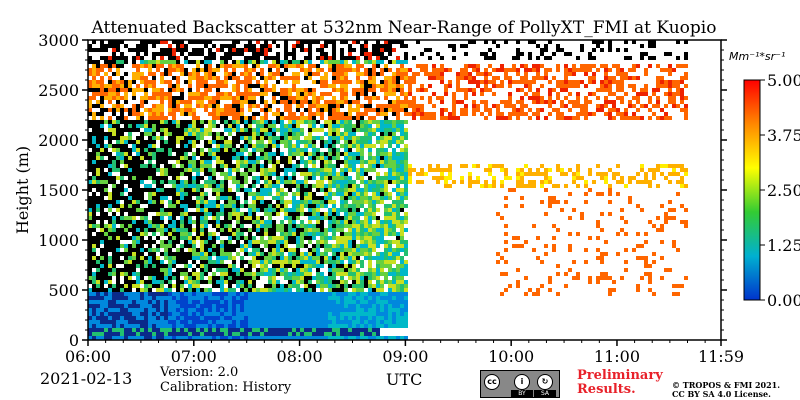  What do you see at coordinates (22, 190) in the screenshot?
I see `y-axis-label: Height (m)` at bounding box center [22, 190].